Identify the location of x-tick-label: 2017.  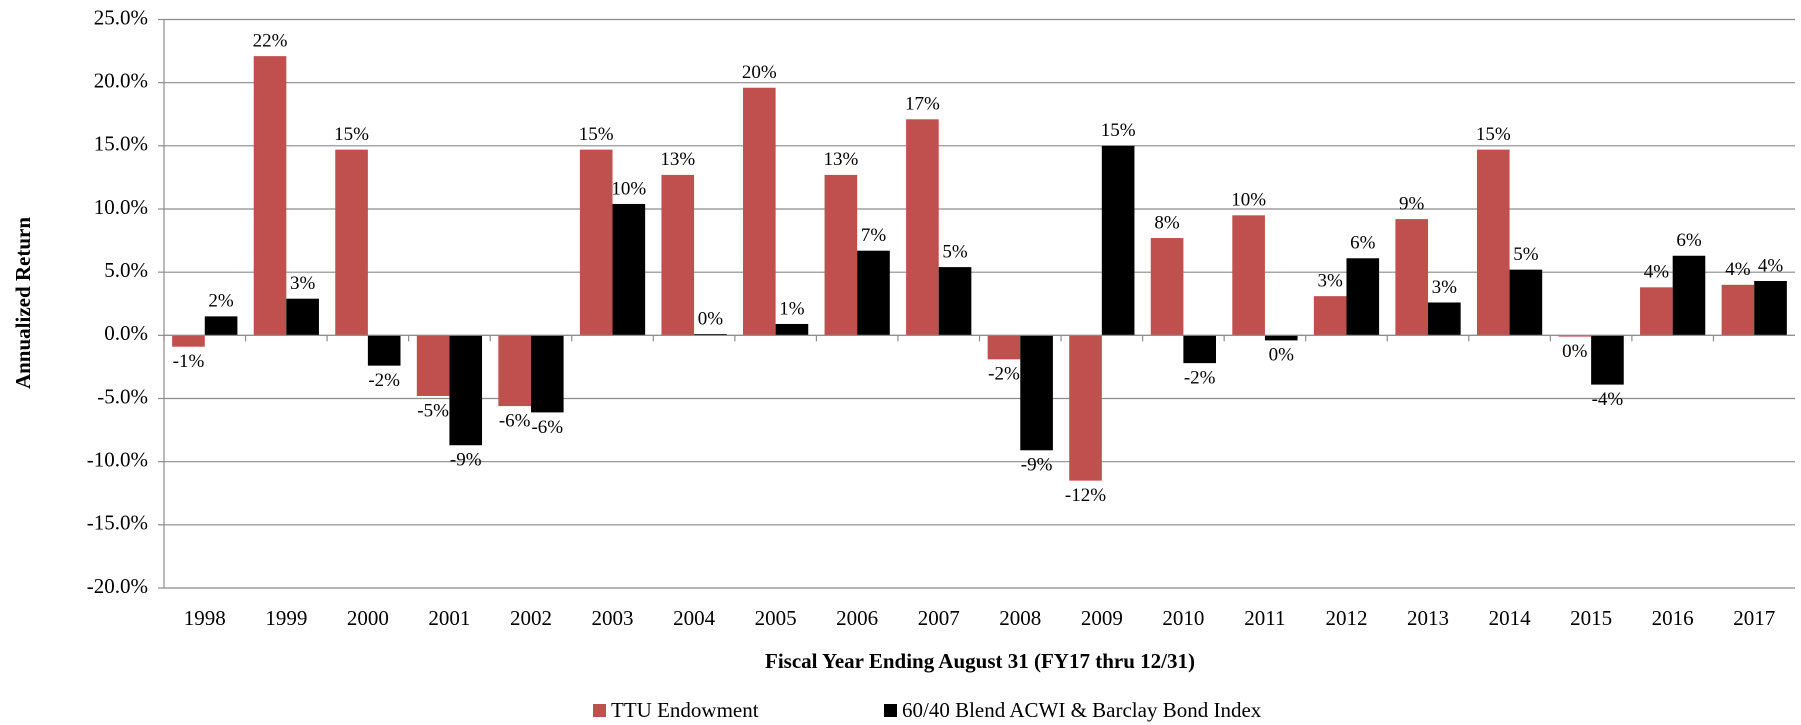
(1754, 618).